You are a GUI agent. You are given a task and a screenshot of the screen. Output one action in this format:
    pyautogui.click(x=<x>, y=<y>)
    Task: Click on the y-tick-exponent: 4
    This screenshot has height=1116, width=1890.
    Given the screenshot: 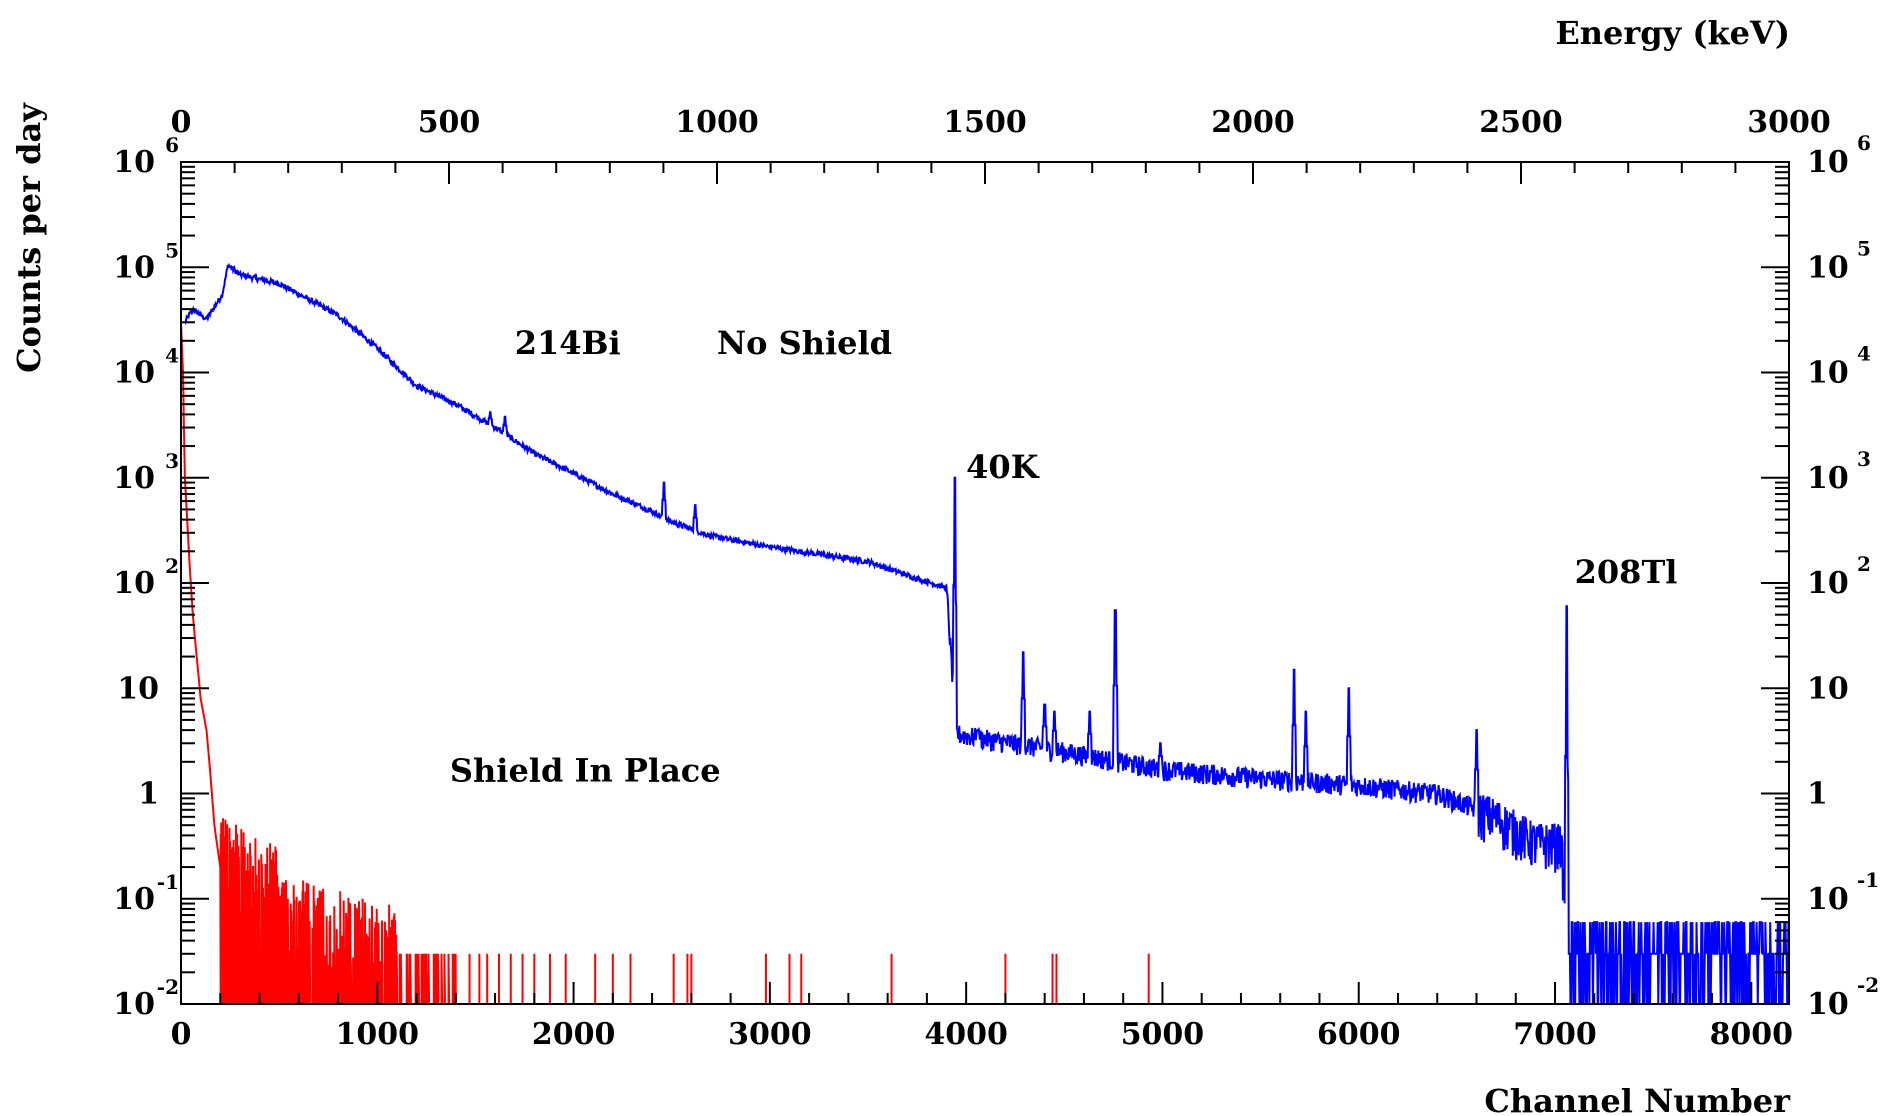 What is the action you would take?
    pyautogui.click(x=172, y=356)
    